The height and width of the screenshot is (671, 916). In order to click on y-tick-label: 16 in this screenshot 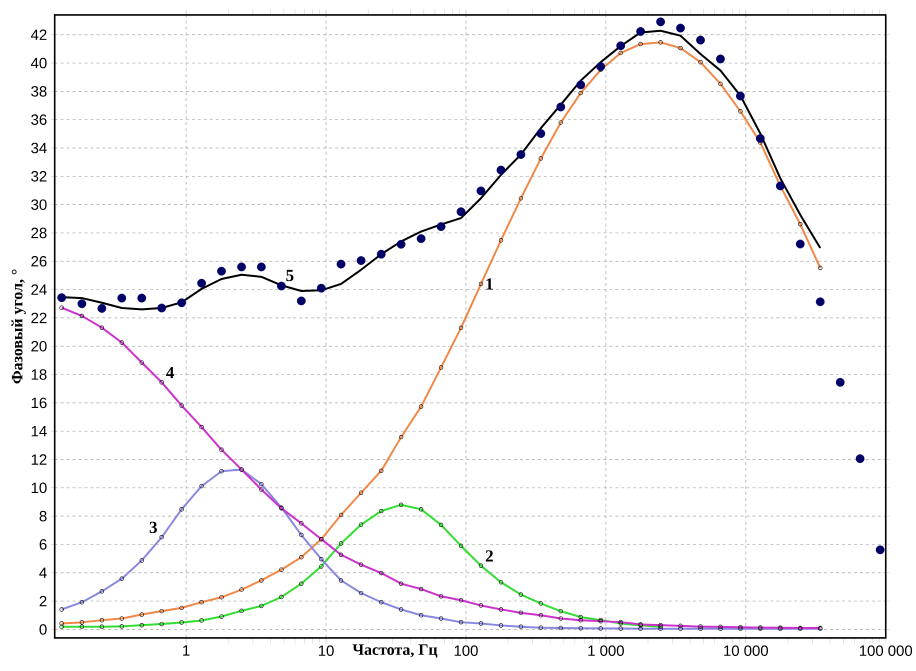, I will do `click(39, 403)`.